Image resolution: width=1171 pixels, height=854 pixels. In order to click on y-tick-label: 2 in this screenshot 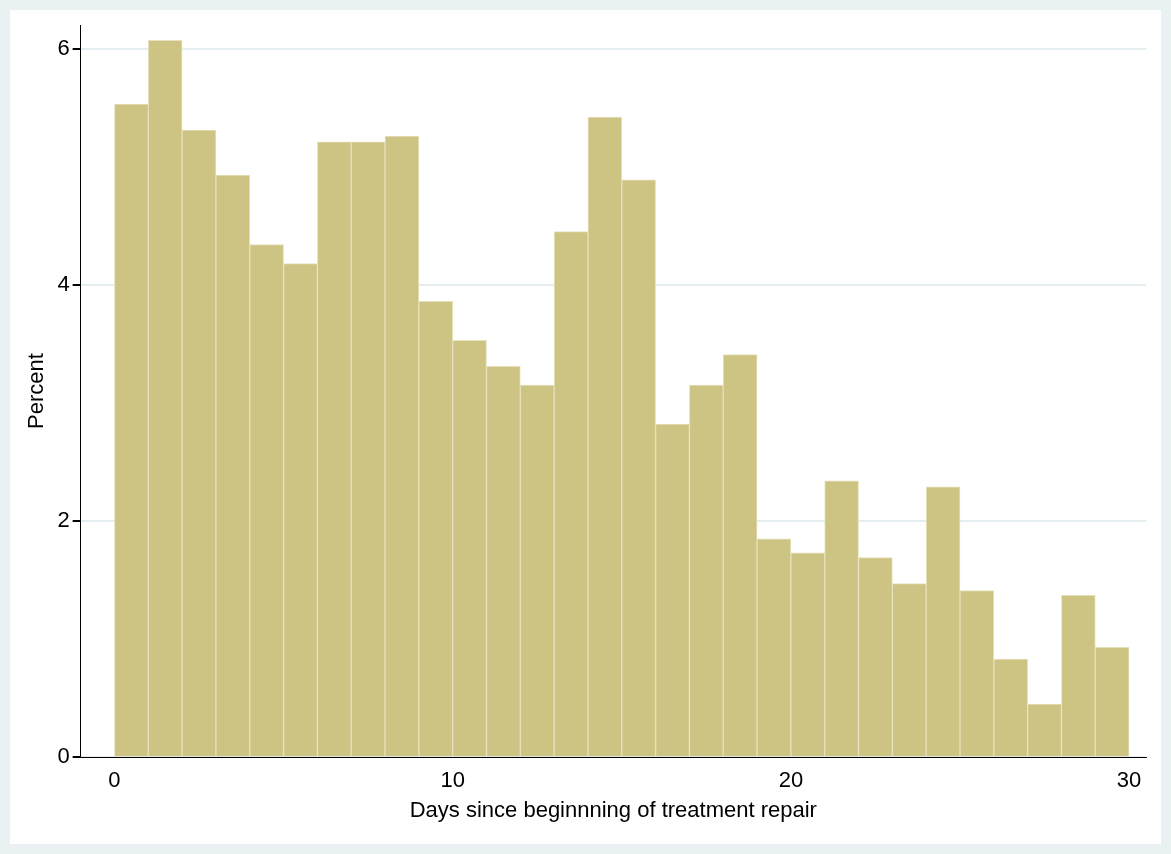, I will do `click(63, 520)`.